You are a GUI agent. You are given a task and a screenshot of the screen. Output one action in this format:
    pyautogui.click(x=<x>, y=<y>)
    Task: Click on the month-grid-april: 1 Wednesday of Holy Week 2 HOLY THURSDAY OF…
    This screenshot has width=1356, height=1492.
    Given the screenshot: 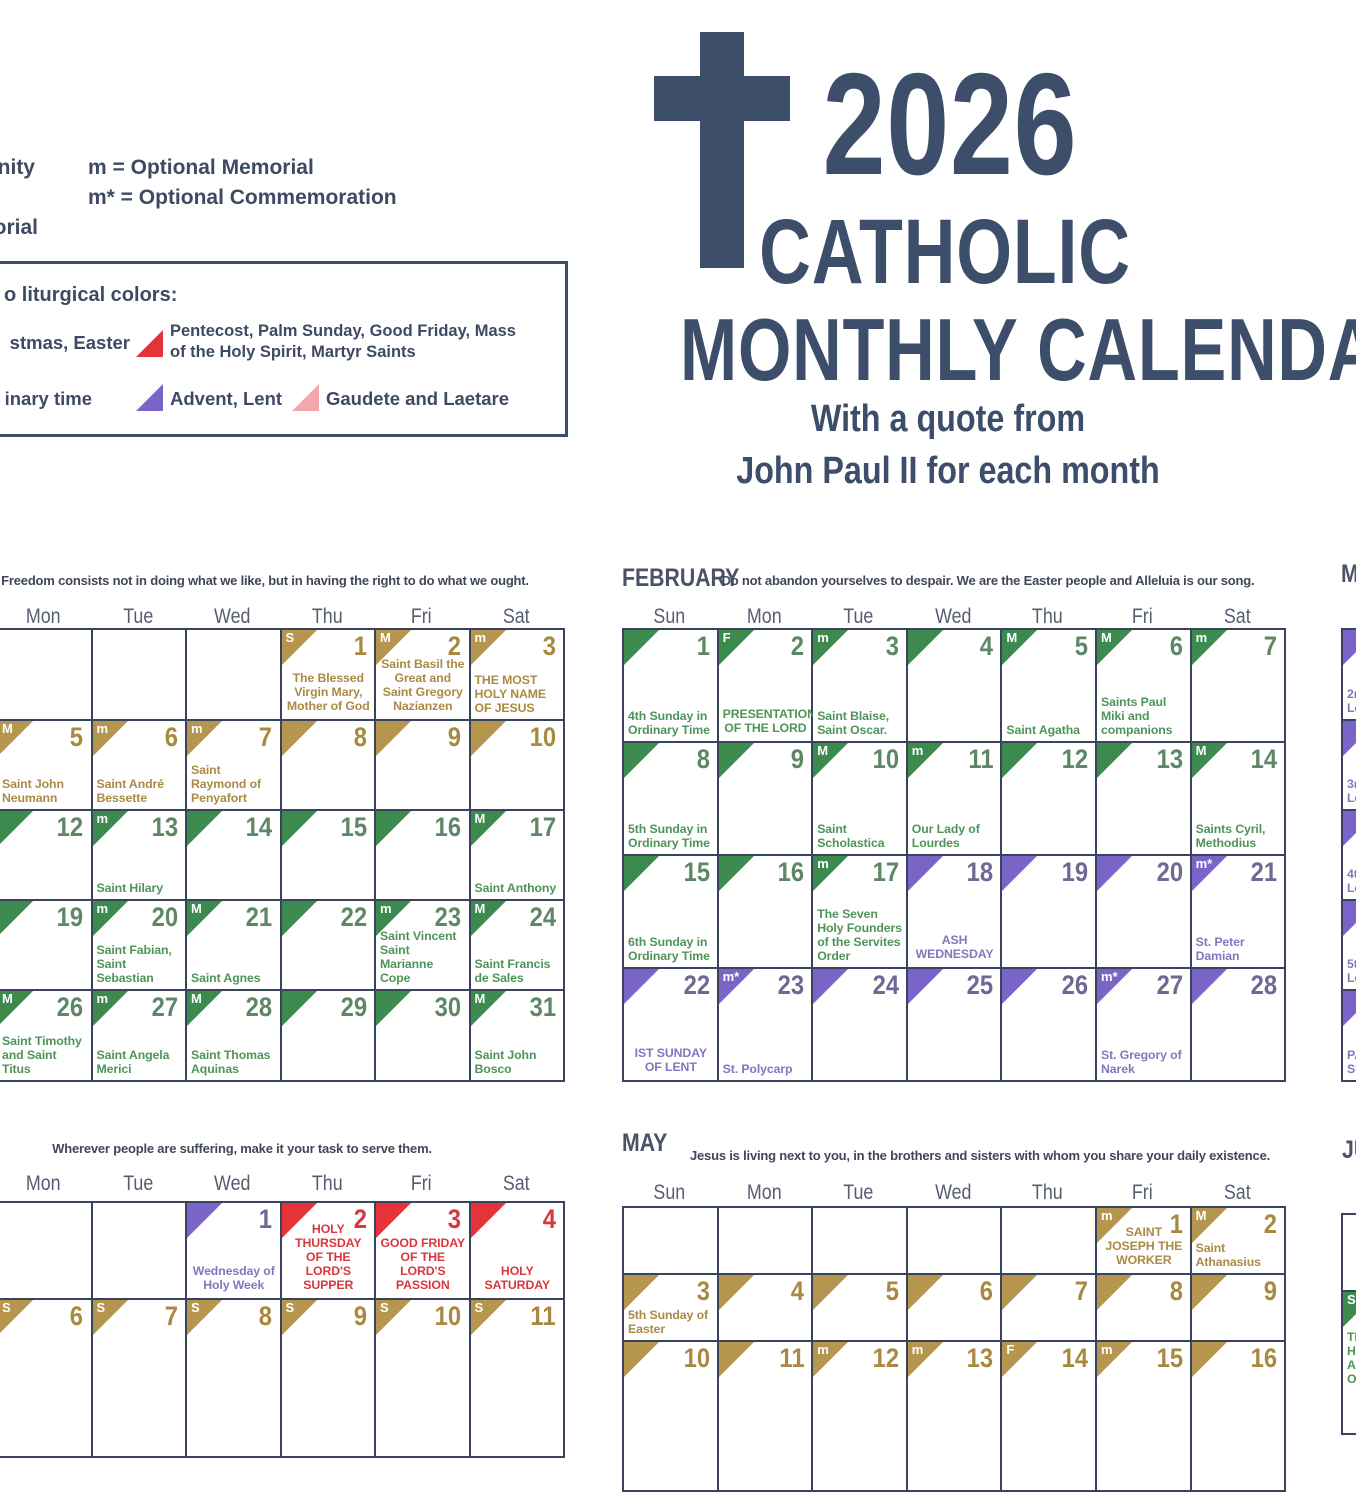 What is the action you would take?
    pyautogui.click(x=282, y=1329)
    